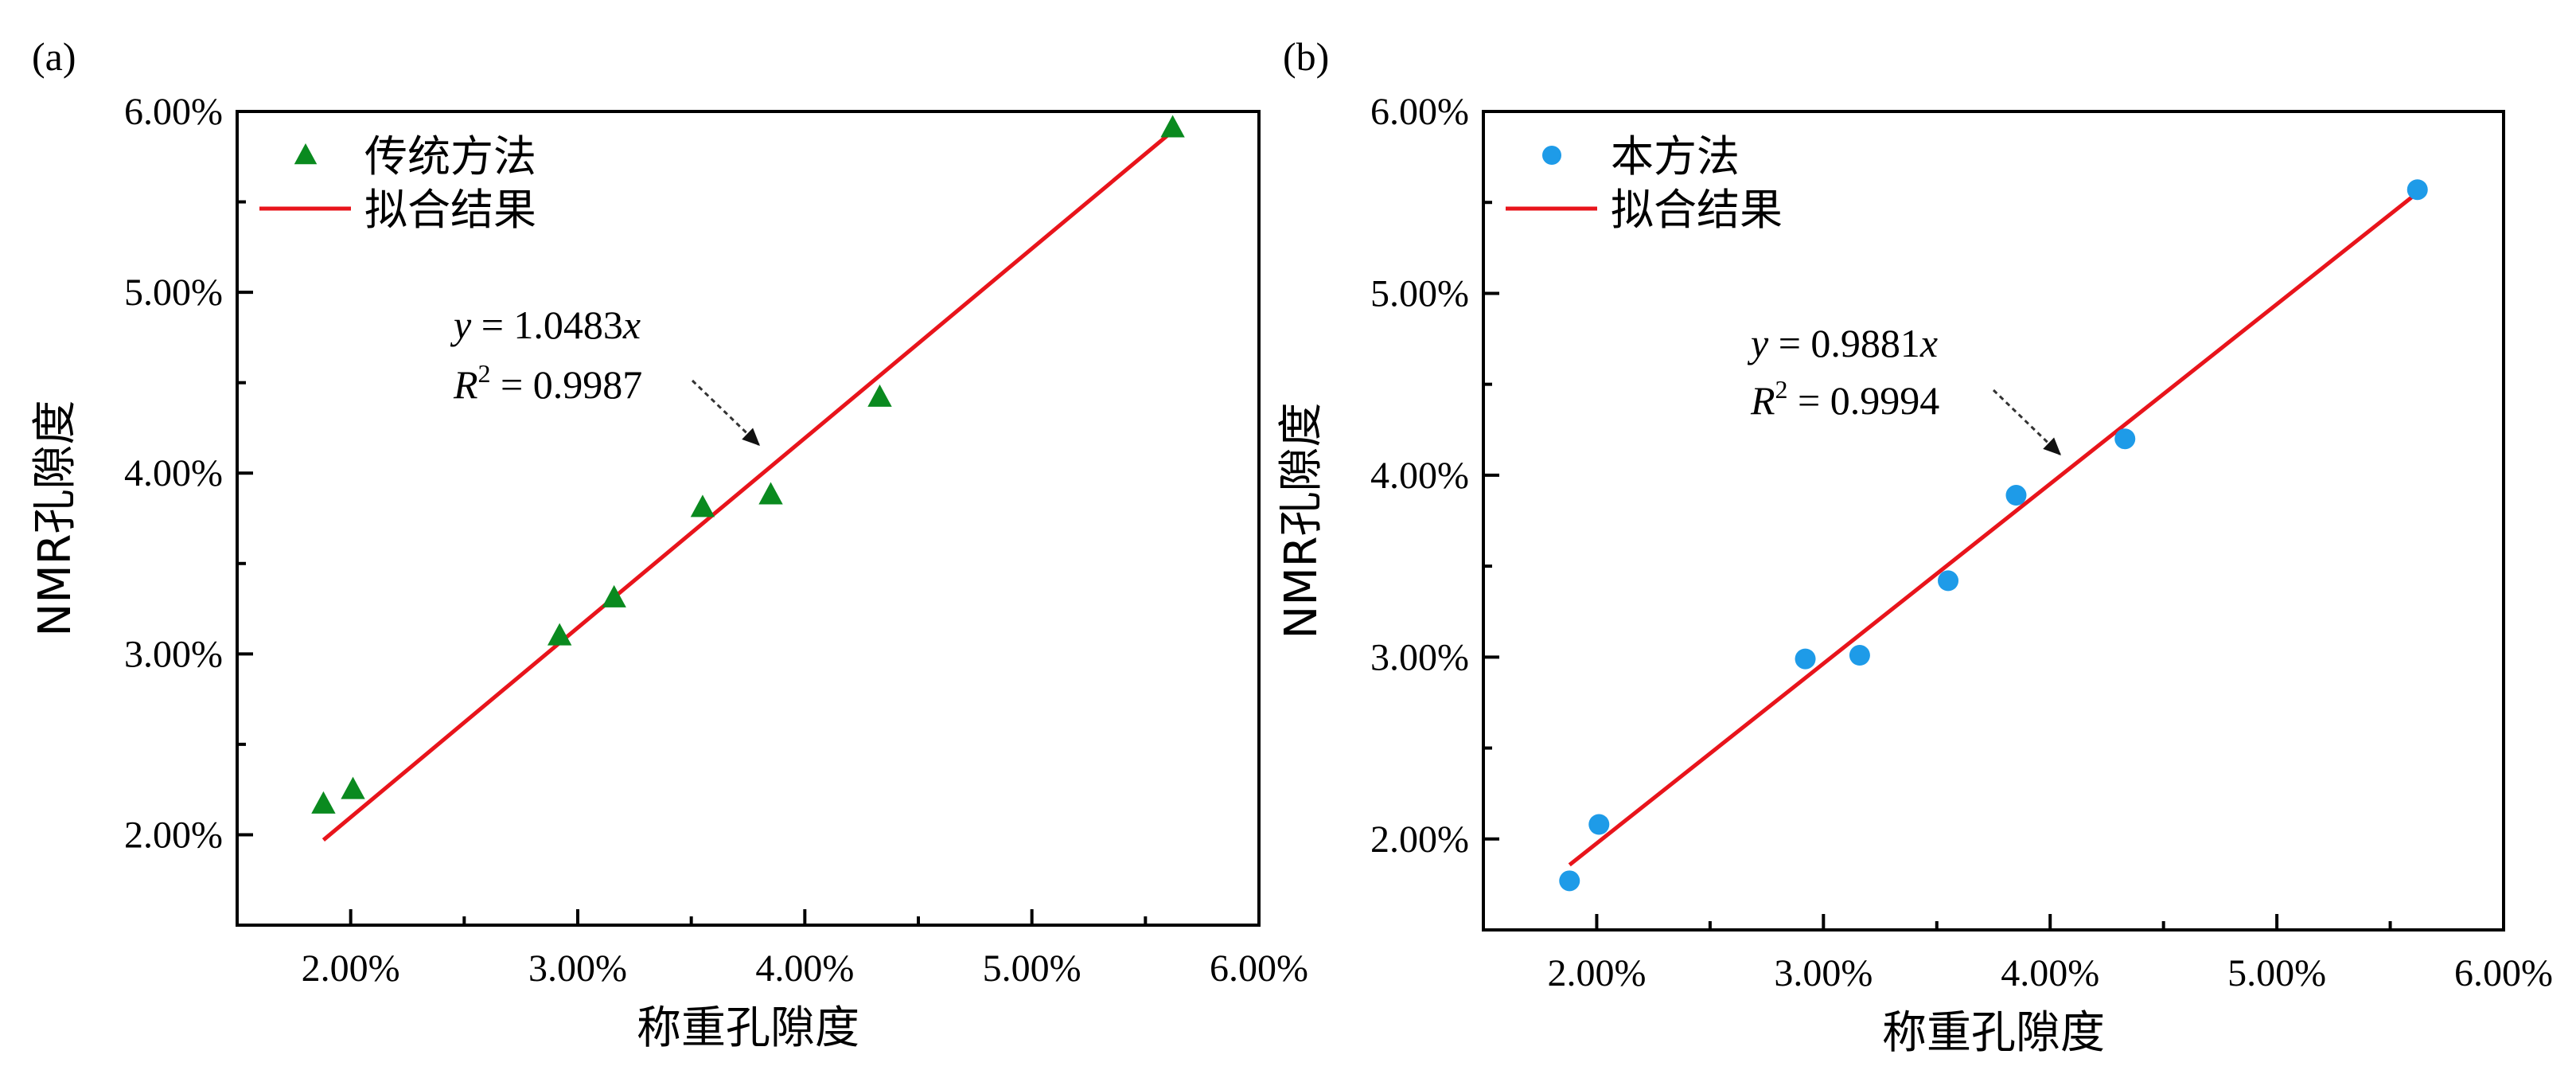  I want to click on legend-label-marker: 本方法, so click(1676, 156).